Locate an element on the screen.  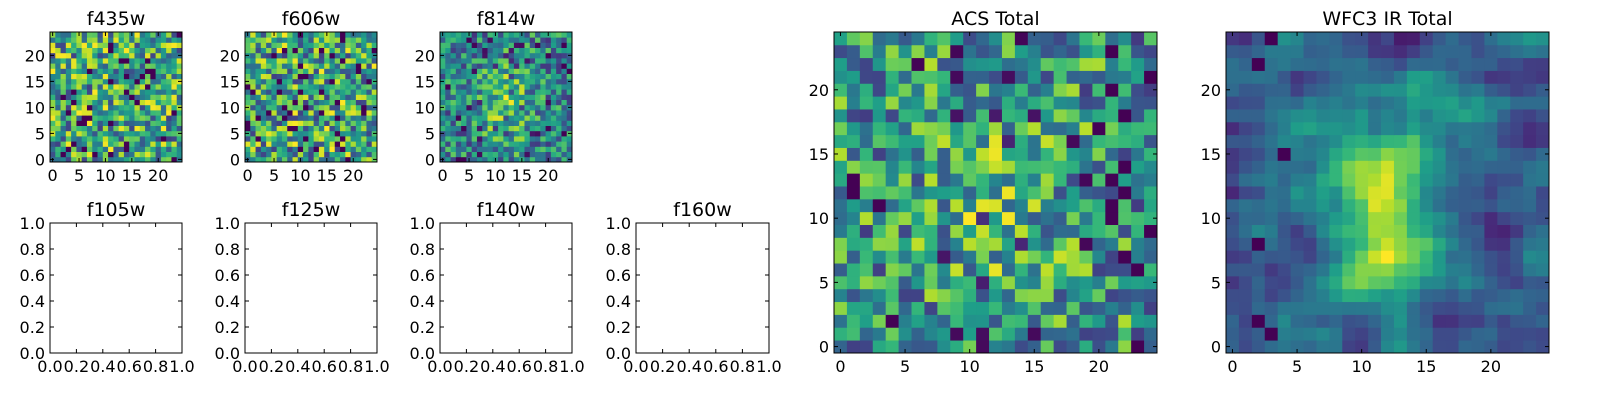
axes-frame is located at coordinates (116, 288).